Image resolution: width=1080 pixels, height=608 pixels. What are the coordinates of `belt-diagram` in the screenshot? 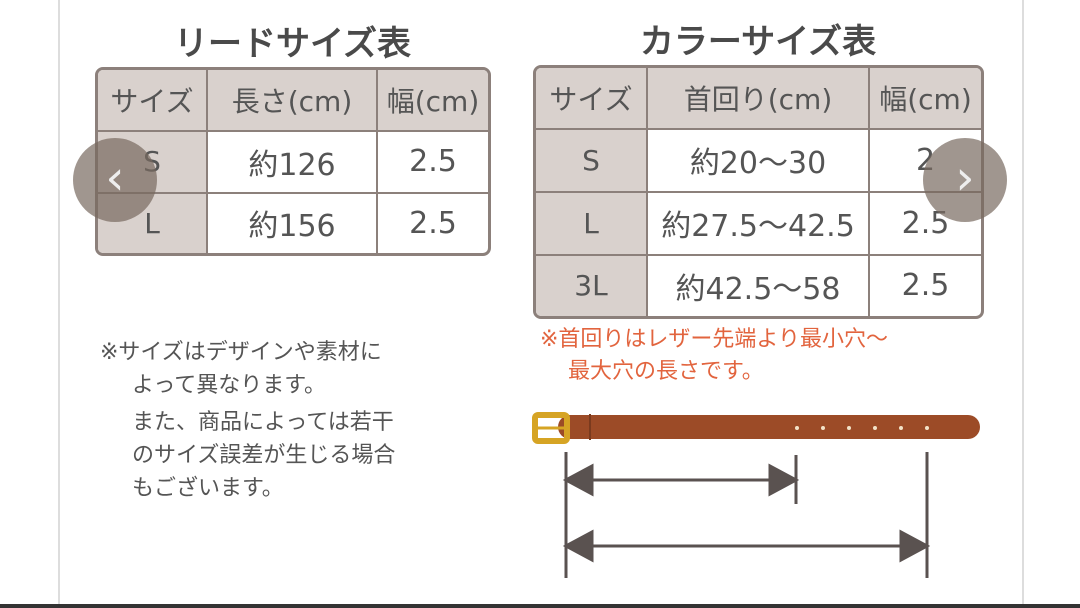 It's located at (756, 495).